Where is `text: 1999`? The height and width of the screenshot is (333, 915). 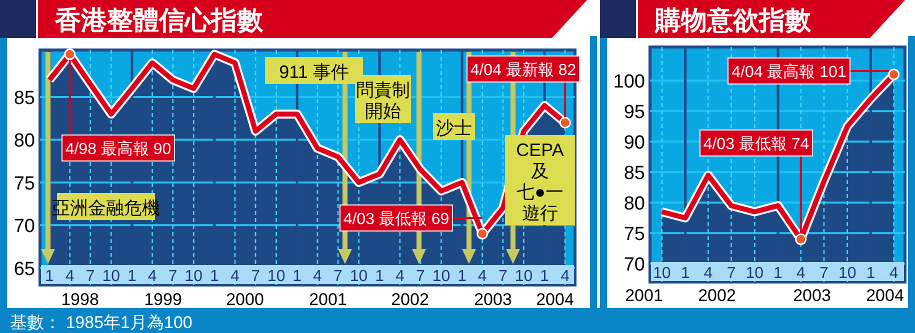
text: 1999 is located at coordinates (163, 299).